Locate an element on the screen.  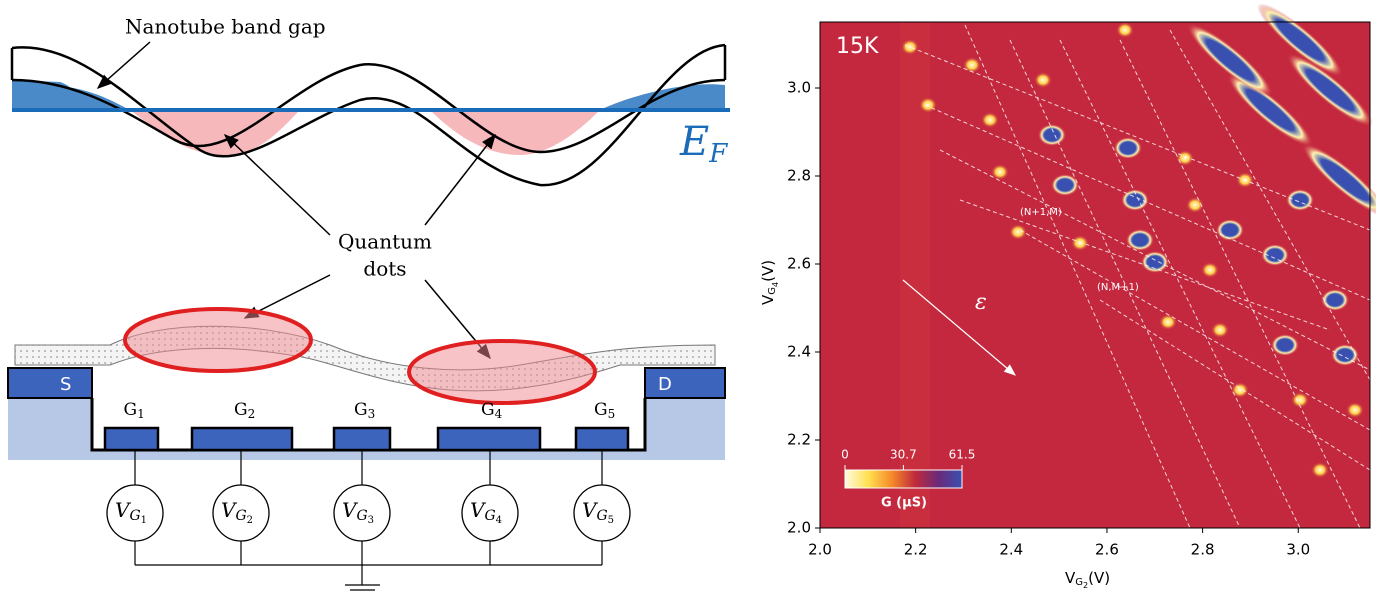
drain-electrode is located at coordinates (685, 383).